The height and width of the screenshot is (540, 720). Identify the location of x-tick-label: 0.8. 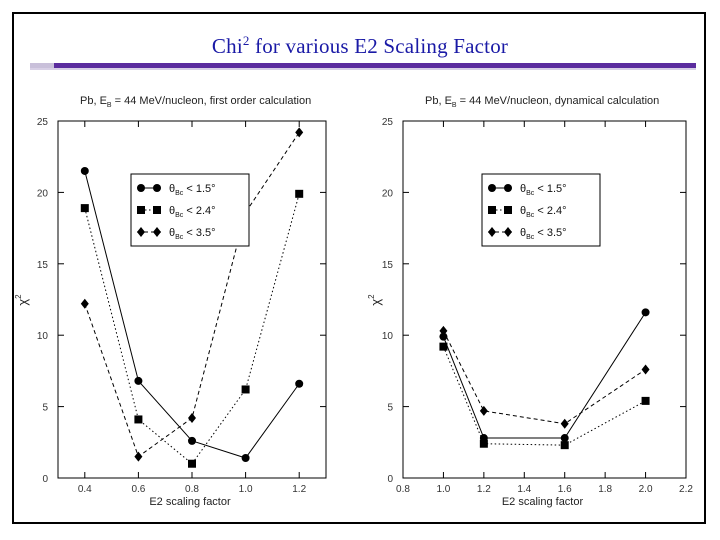
(192, 489).